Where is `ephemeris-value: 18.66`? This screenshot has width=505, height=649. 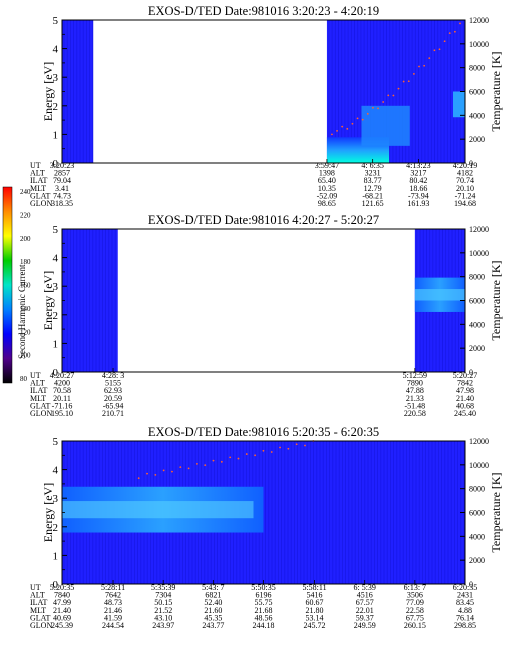 ephemeris-value: 18.66 is located at coordinates (418, 188).